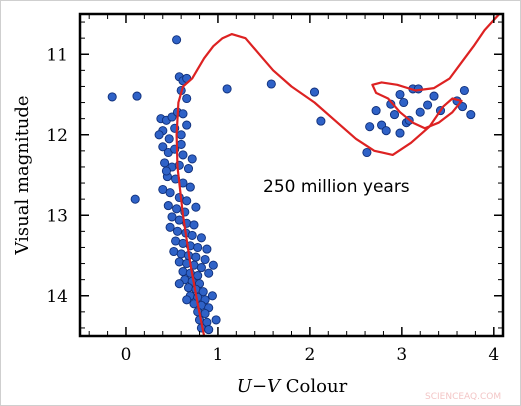 Image resolution: width=521 pixels, height=406 pixels. I want to click on watermark: SCIENCEAQ.COM, so click(463, 397).